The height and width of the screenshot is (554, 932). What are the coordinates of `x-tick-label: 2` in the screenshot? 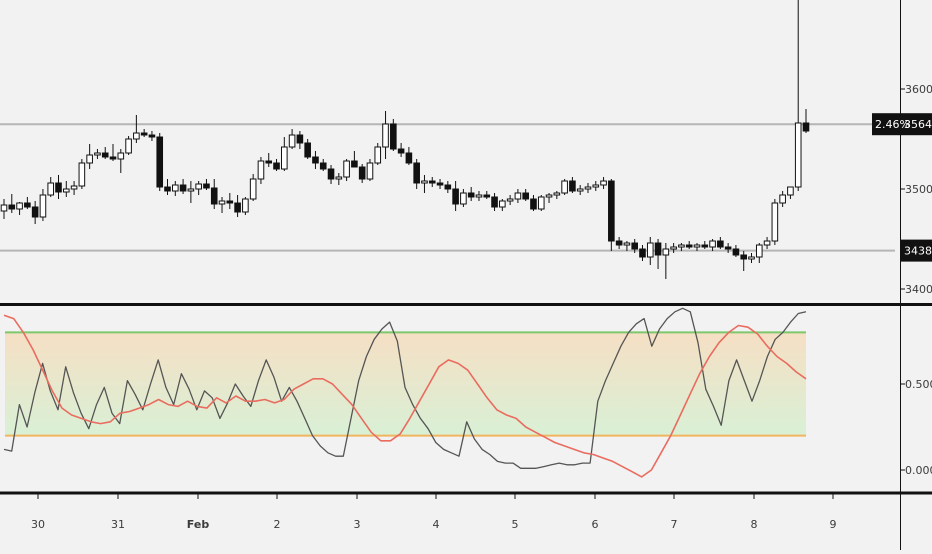 It's located at (277, 524).